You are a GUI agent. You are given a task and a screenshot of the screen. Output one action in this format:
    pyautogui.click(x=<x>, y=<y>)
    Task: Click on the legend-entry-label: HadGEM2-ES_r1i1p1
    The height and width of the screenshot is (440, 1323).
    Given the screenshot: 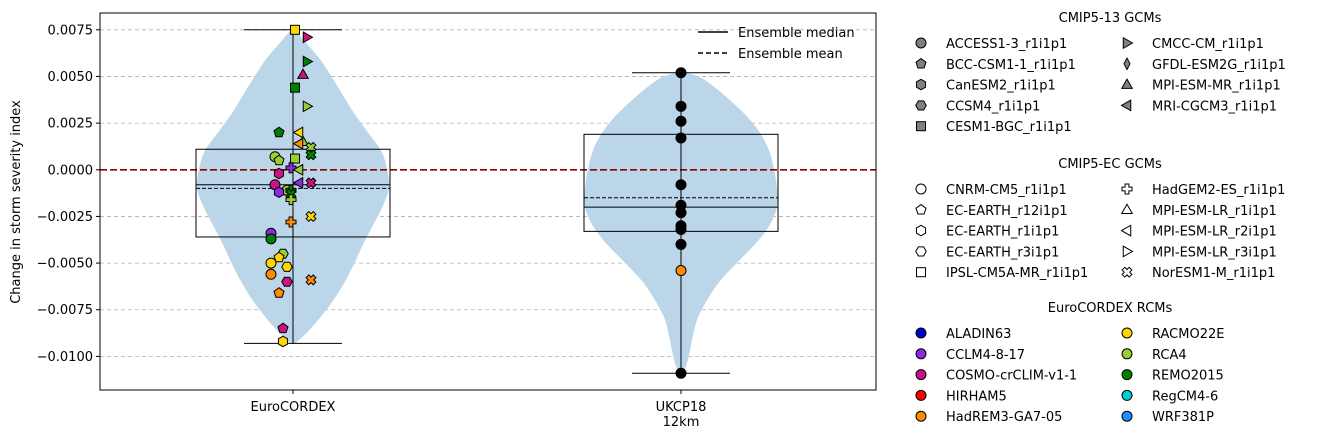 What is the action you would take?
    pyautogui.click(x=1218, y=190)
    